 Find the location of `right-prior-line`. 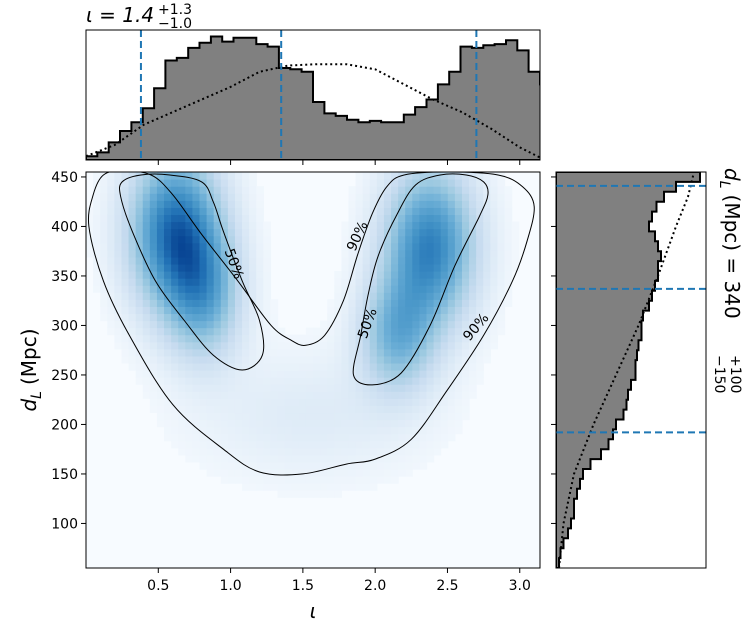

right-prior-line is located at coordinates (626, 370).